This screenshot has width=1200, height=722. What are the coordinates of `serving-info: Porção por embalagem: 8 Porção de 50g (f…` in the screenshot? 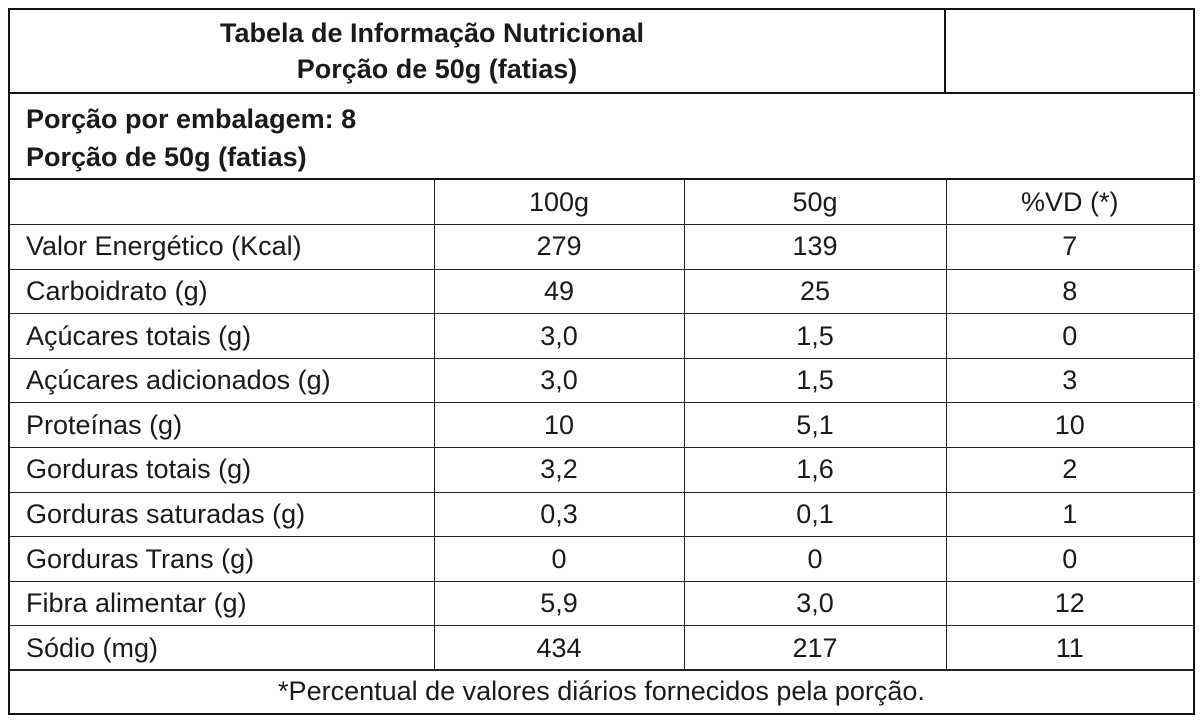 It's located at (601, 137).